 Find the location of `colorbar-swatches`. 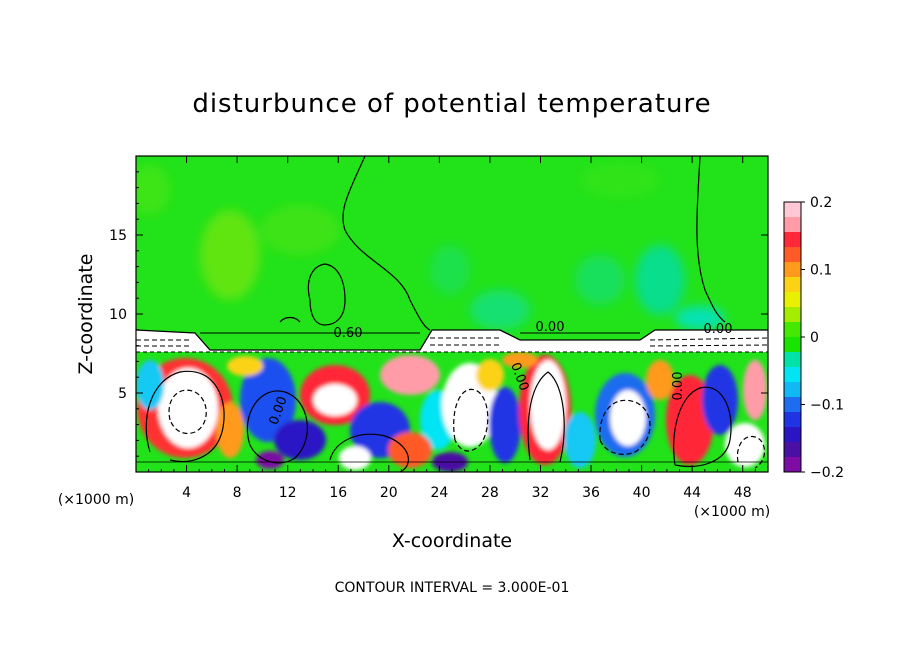

colorbar-swatches is located at coordinates (792, 337).